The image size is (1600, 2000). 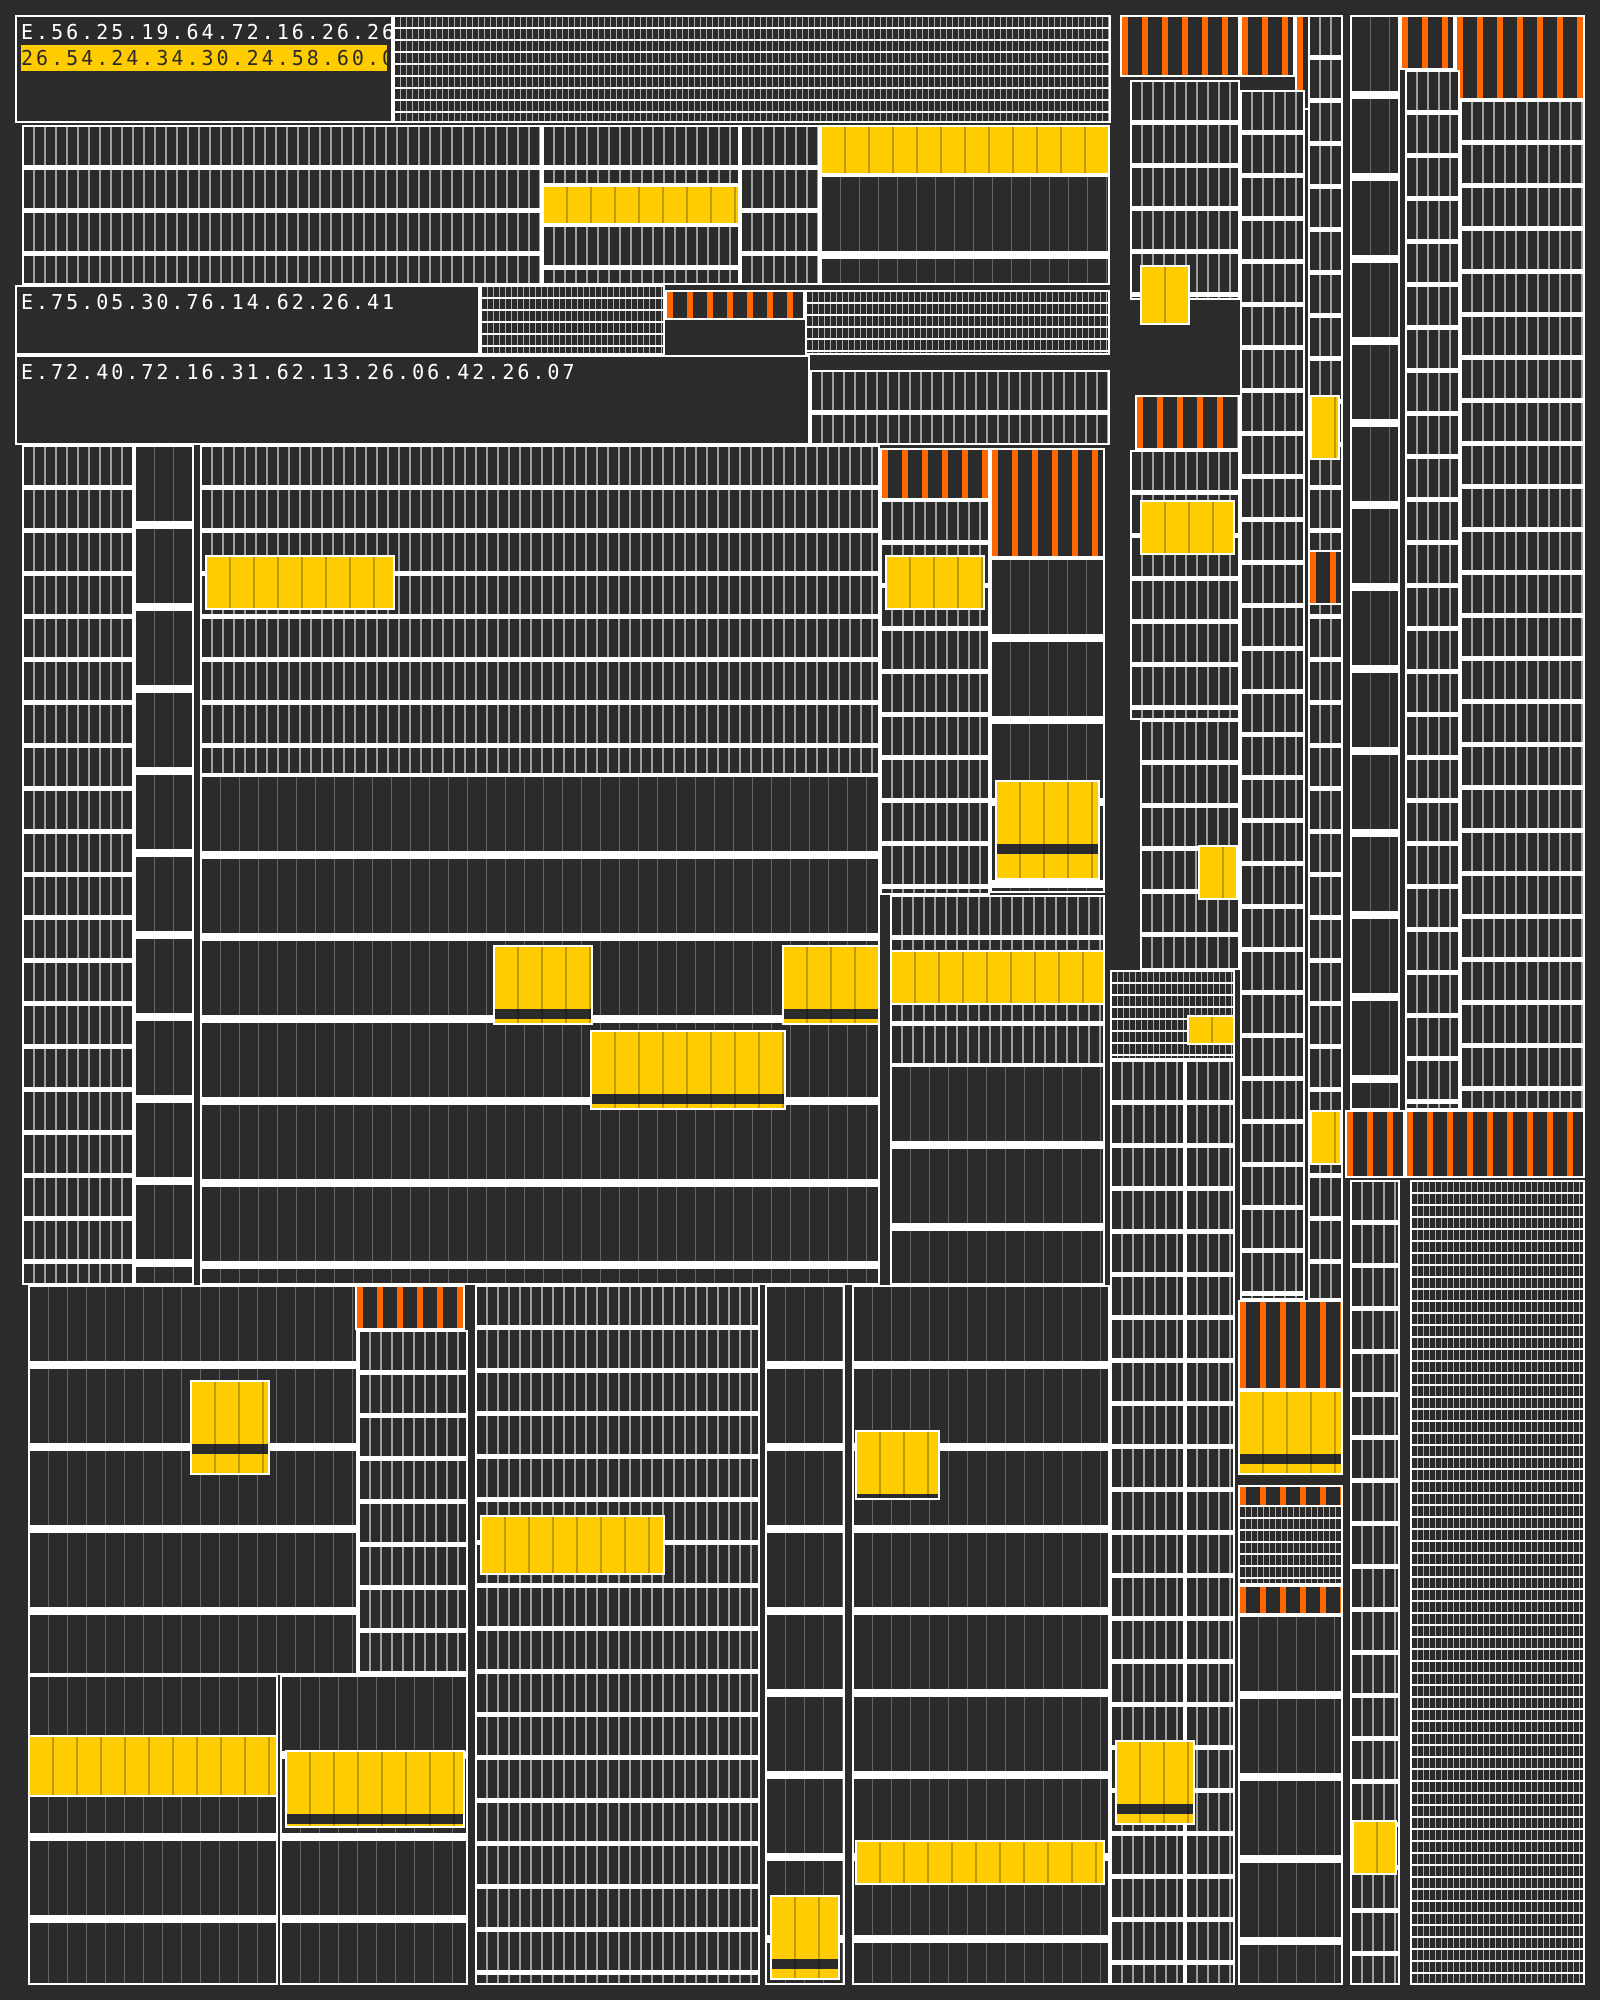 I want to click on treemap-tile: E.75.05.30.76.14.62.26.41, so click(x=247, y=320).